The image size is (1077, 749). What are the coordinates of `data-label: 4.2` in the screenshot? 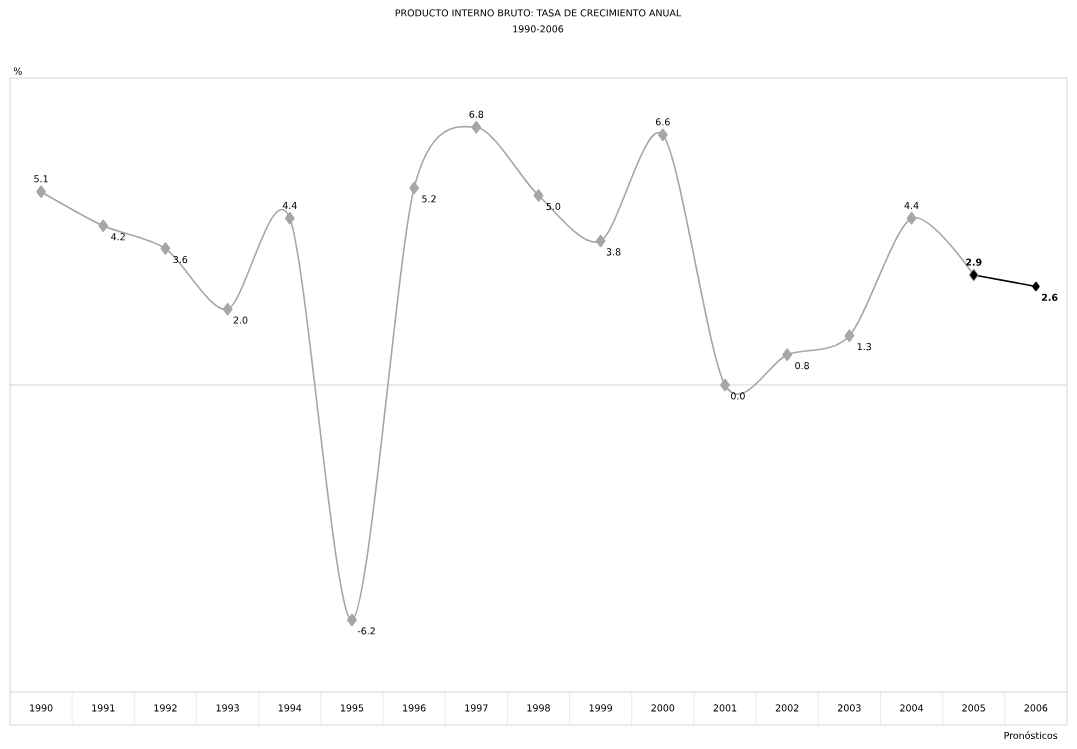 It's located at (118, 237).